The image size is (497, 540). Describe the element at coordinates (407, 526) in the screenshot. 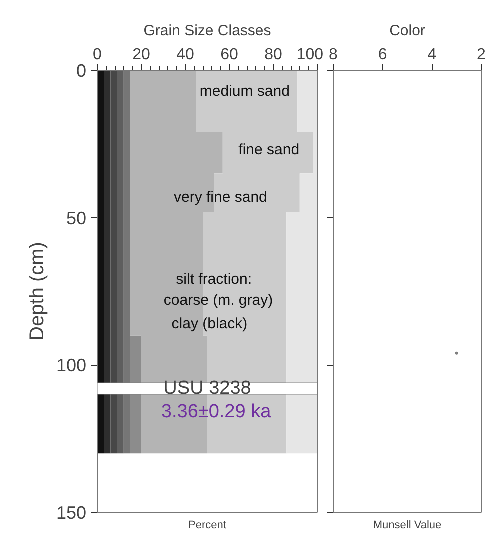

I see `x-axis-title: Munsell Value` at that location.